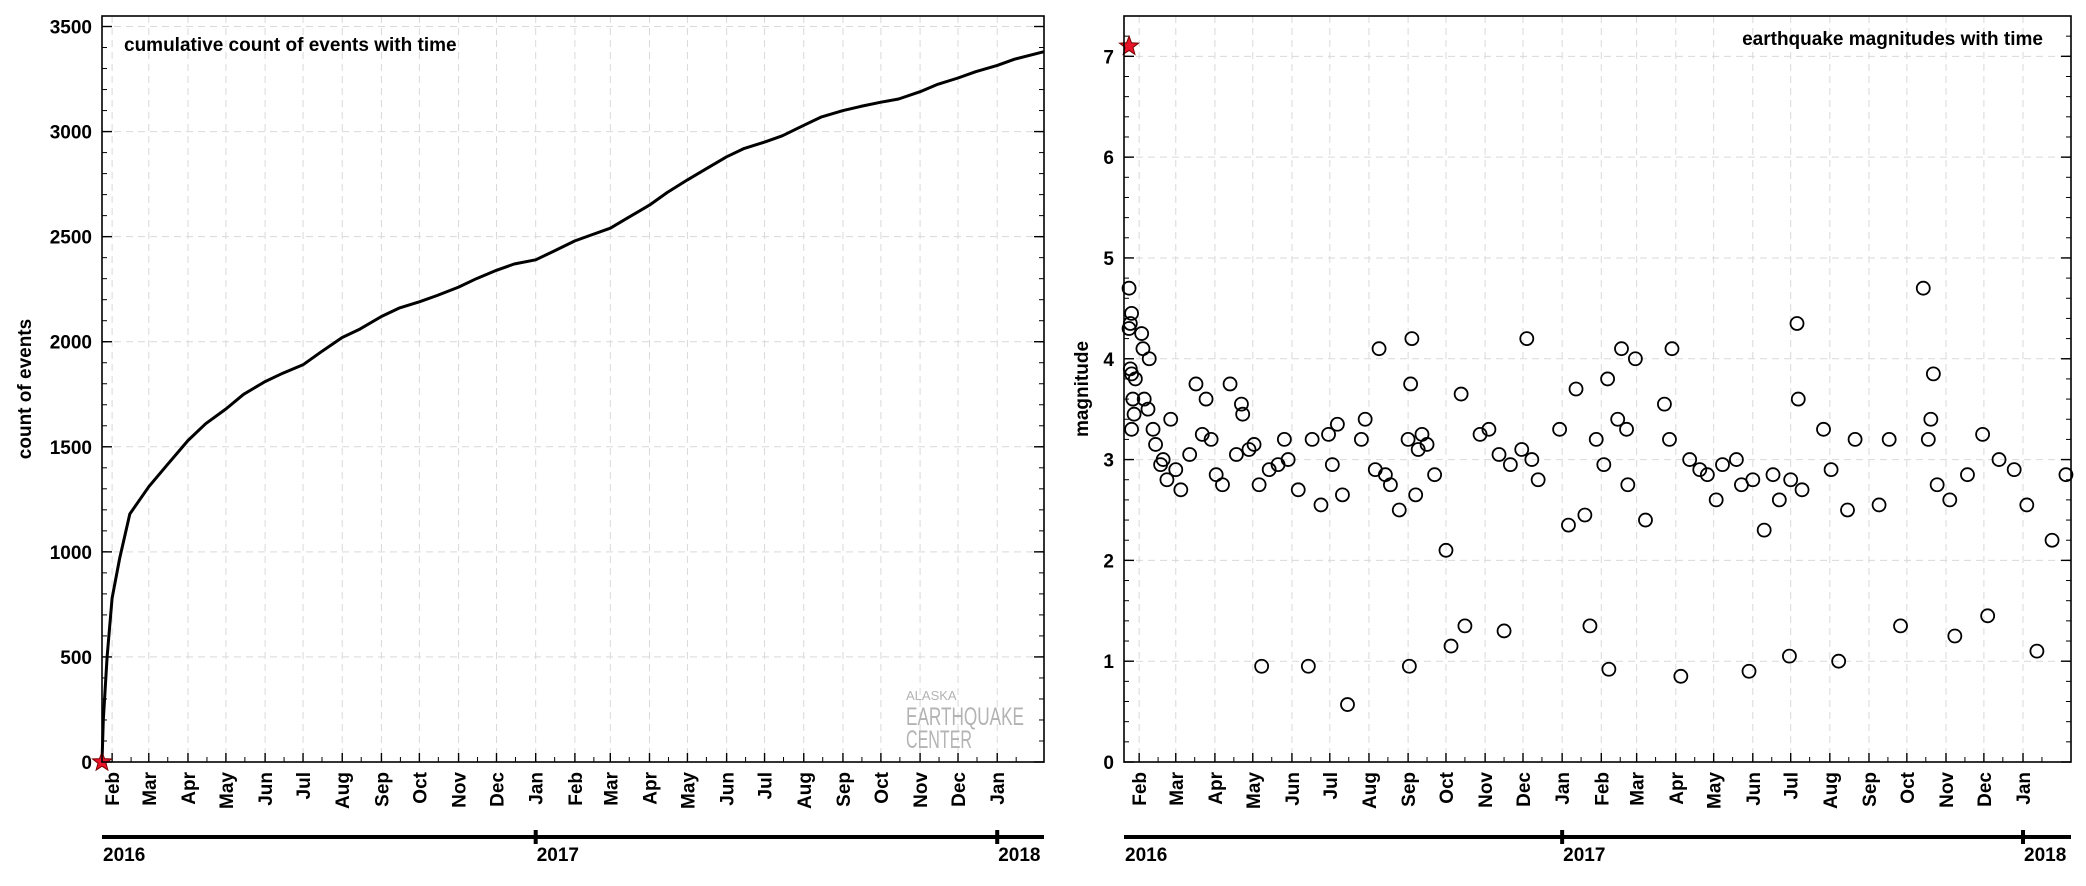  Describe the element at coordinates (1108, 461) in the screenshot. I see `right-ytick-label: 3` at that location.